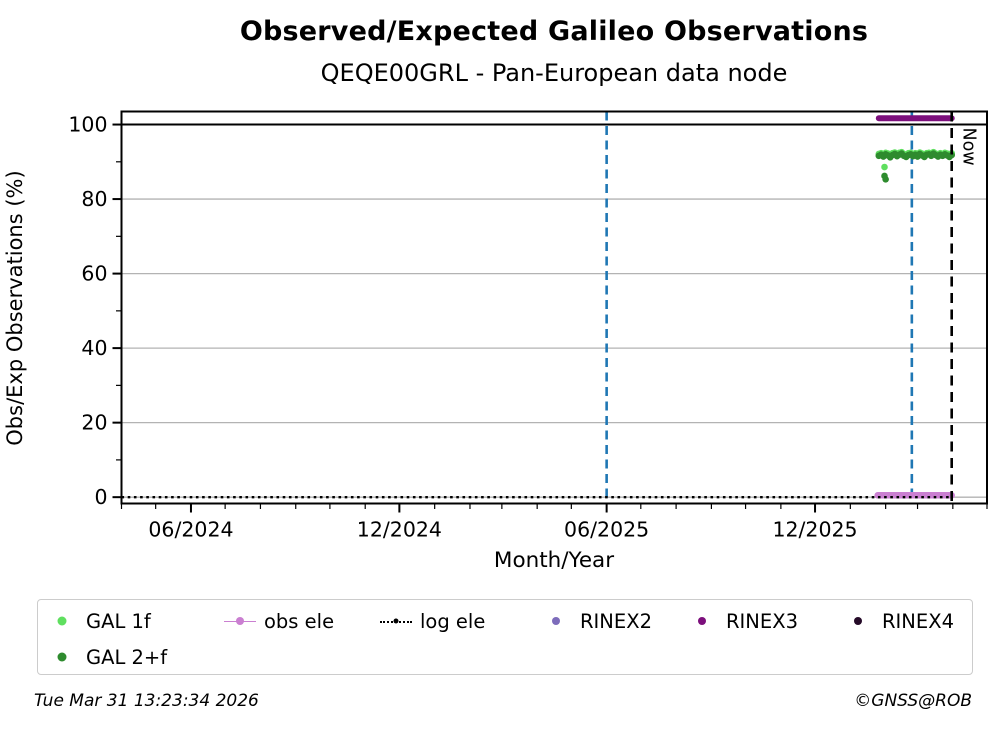  Describe the element at coordinates (94, 348) in the screenshot. I see `svg-text: 40` at that location.